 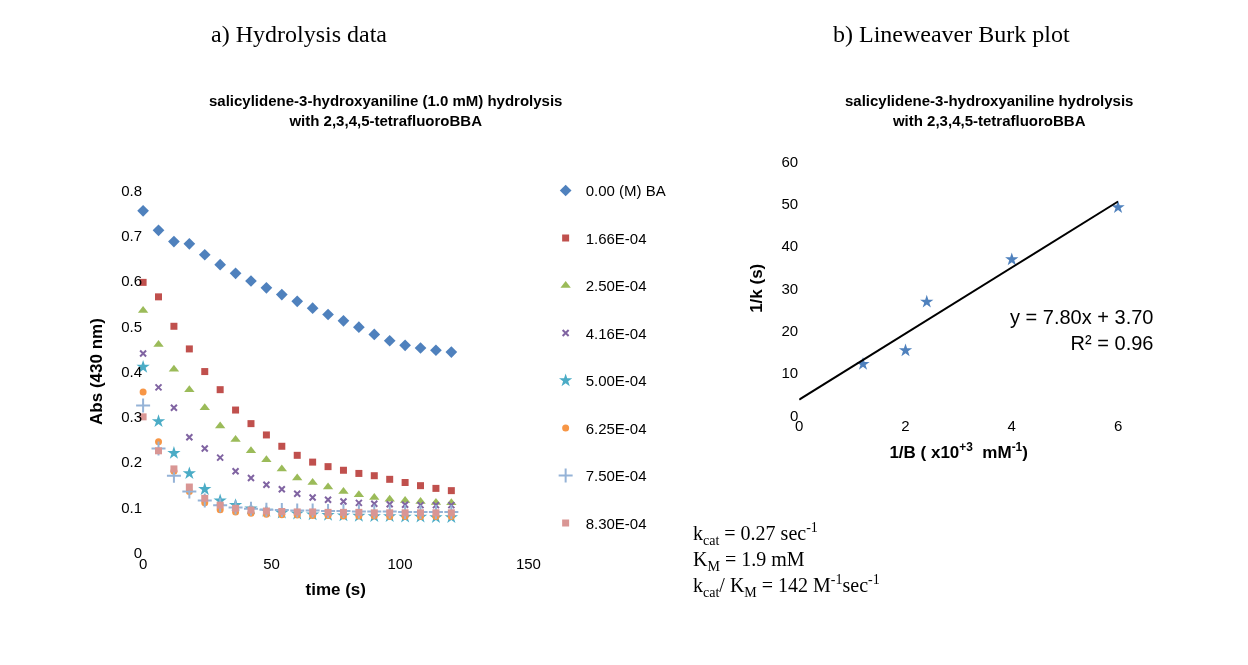 What do you see at coordinates (132, 507) in the screenshot?
I see `y-tick-label: 0.1` at bounding box center [132, 507].